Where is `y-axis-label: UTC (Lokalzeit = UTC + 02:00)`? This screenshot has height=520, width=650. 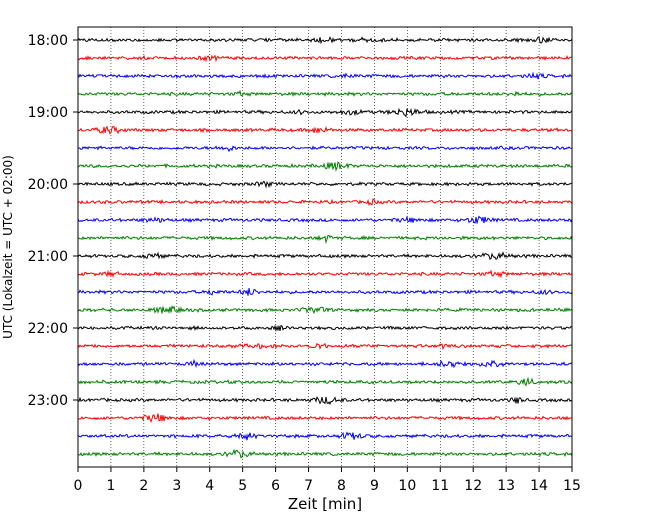
y-axis-label: UTC (Lokalzeit = UTC + 02:00) is located at coordinates (8, 247).